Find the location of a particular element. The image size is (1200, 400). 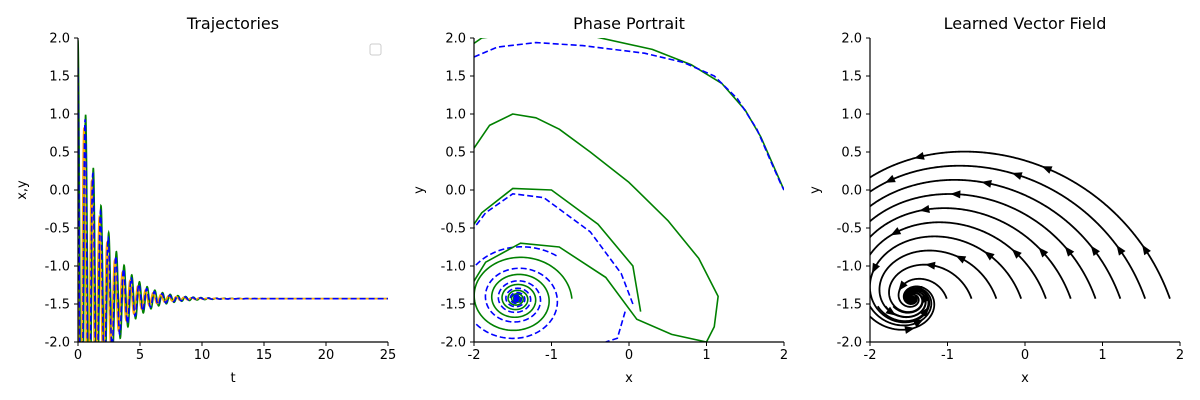

chart-title: Learned Vector Field is located at coordinates (1025, 23).